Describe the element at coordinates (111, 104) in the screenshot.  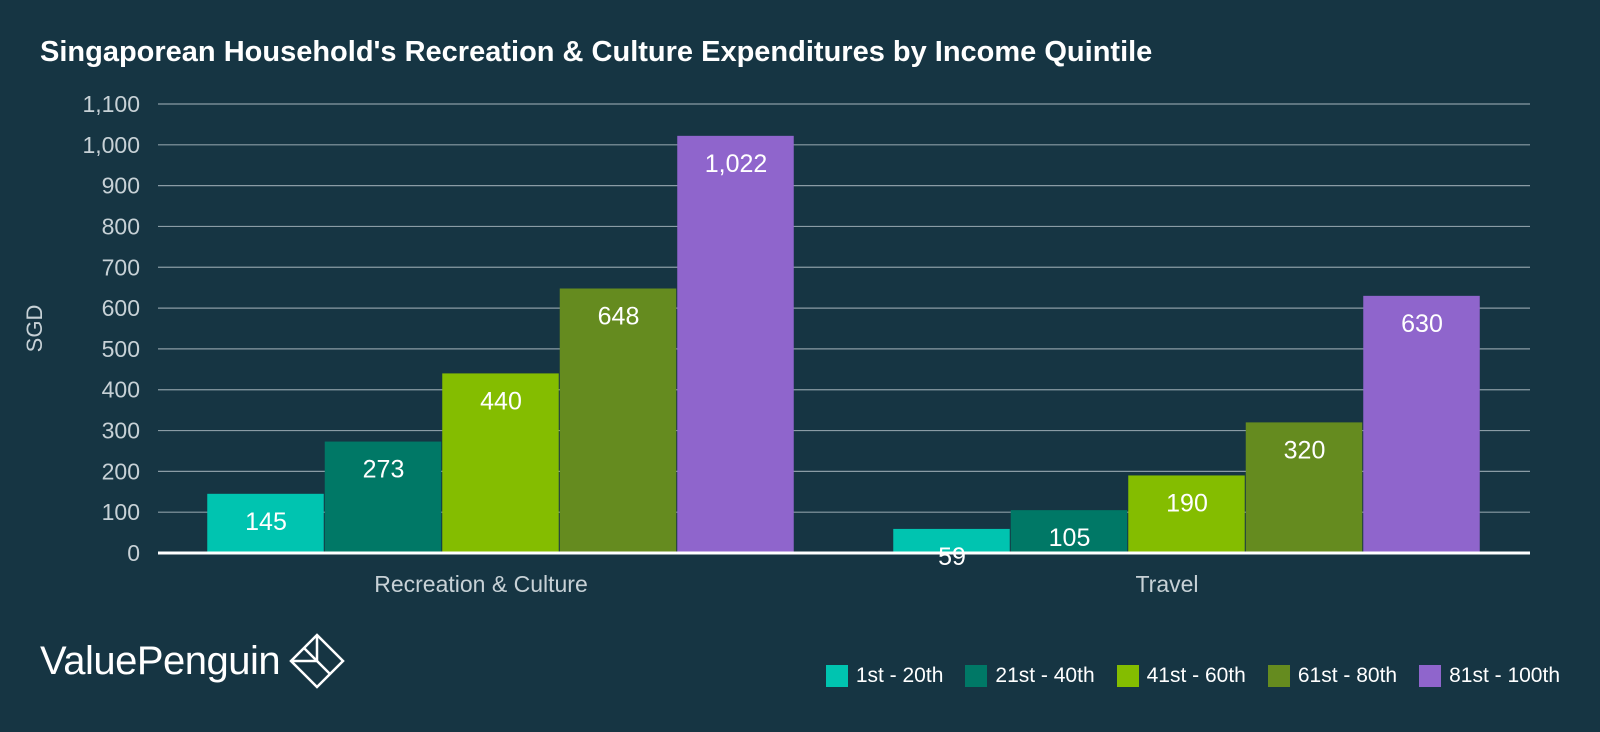
I see `y-tick-label: 1,100` at that location.